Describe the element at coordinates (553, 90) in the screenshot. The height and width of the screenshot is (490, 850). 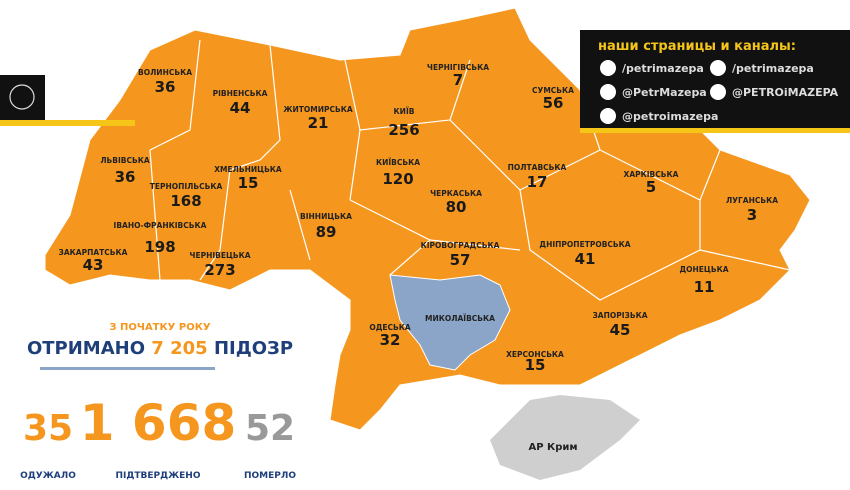
I see `region-name: СУМСЬКА` at that location.